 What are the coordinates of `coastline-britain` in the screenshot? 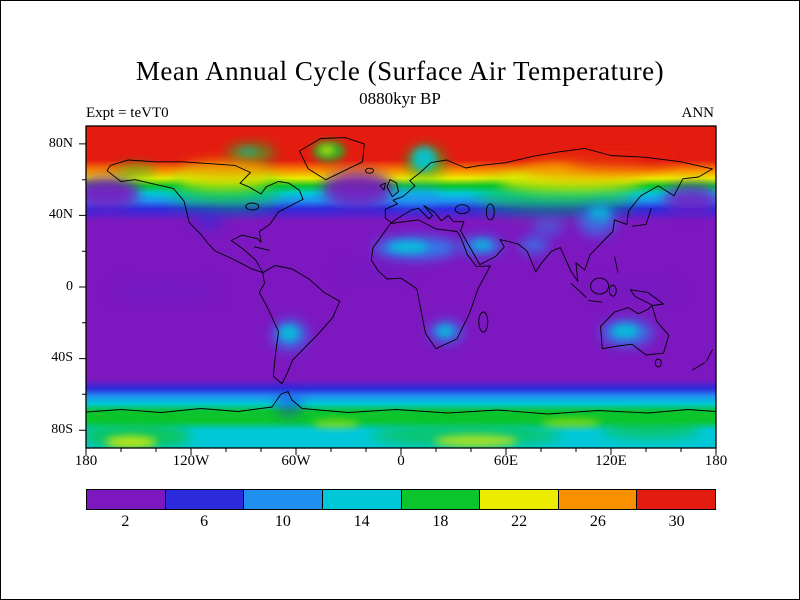 It's located at (392, 188).